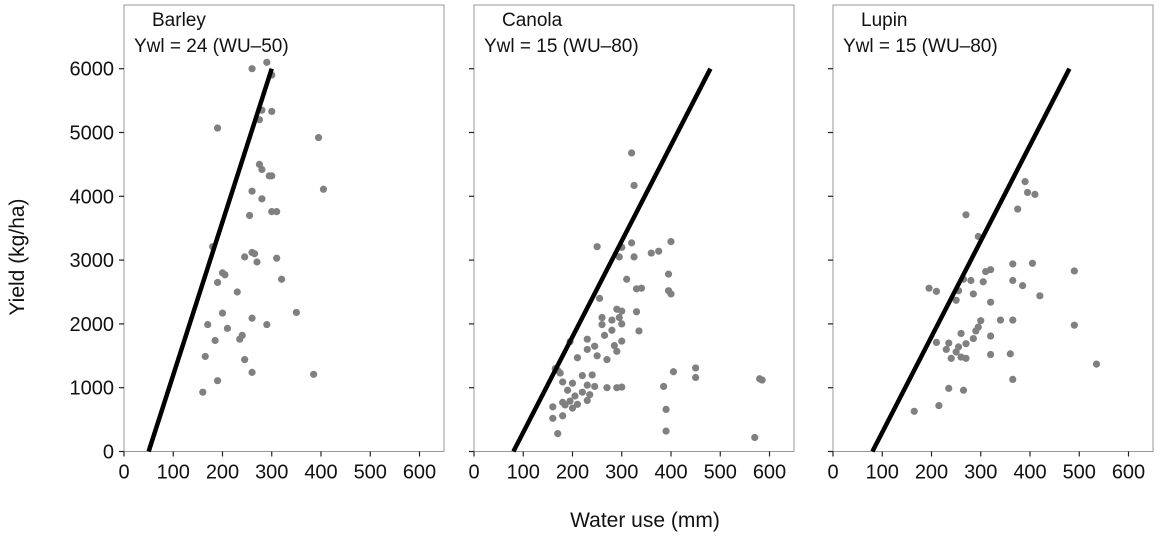 This screenshot has width=1167, height=540. Describe the element at coordinates (92, 389) in the screenshot. I see `y-tick-label: 1000` at that location.